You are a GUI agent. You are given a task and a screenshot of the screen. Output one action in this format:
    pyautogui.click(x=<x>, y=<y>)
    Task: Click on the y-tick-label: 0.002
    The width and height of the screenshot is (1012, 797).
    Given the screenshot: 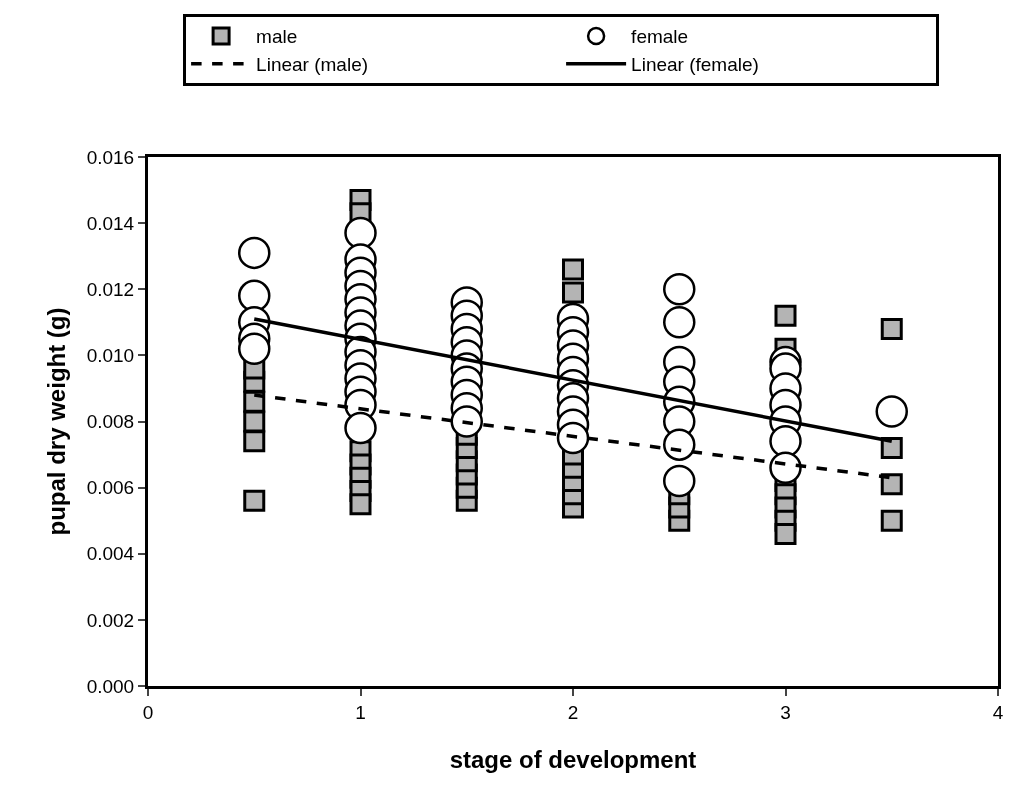 What is the action you would take?
    pyautogui.click(x=110, y=620)
    